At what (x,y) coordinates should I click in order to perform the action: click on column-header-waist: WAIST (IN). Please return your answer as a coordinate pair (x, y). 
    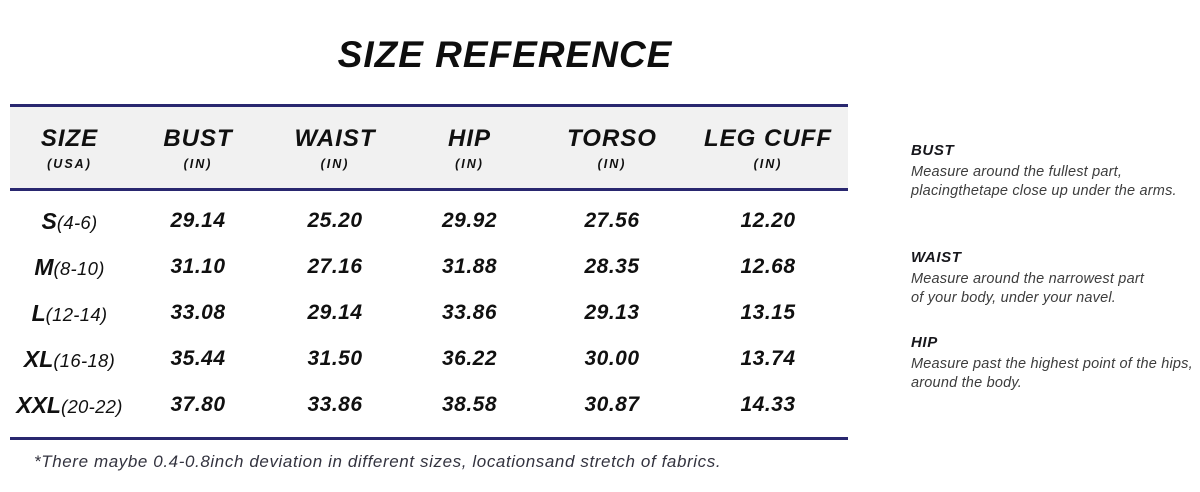
    Looking at the image, I should click on (335, 148).